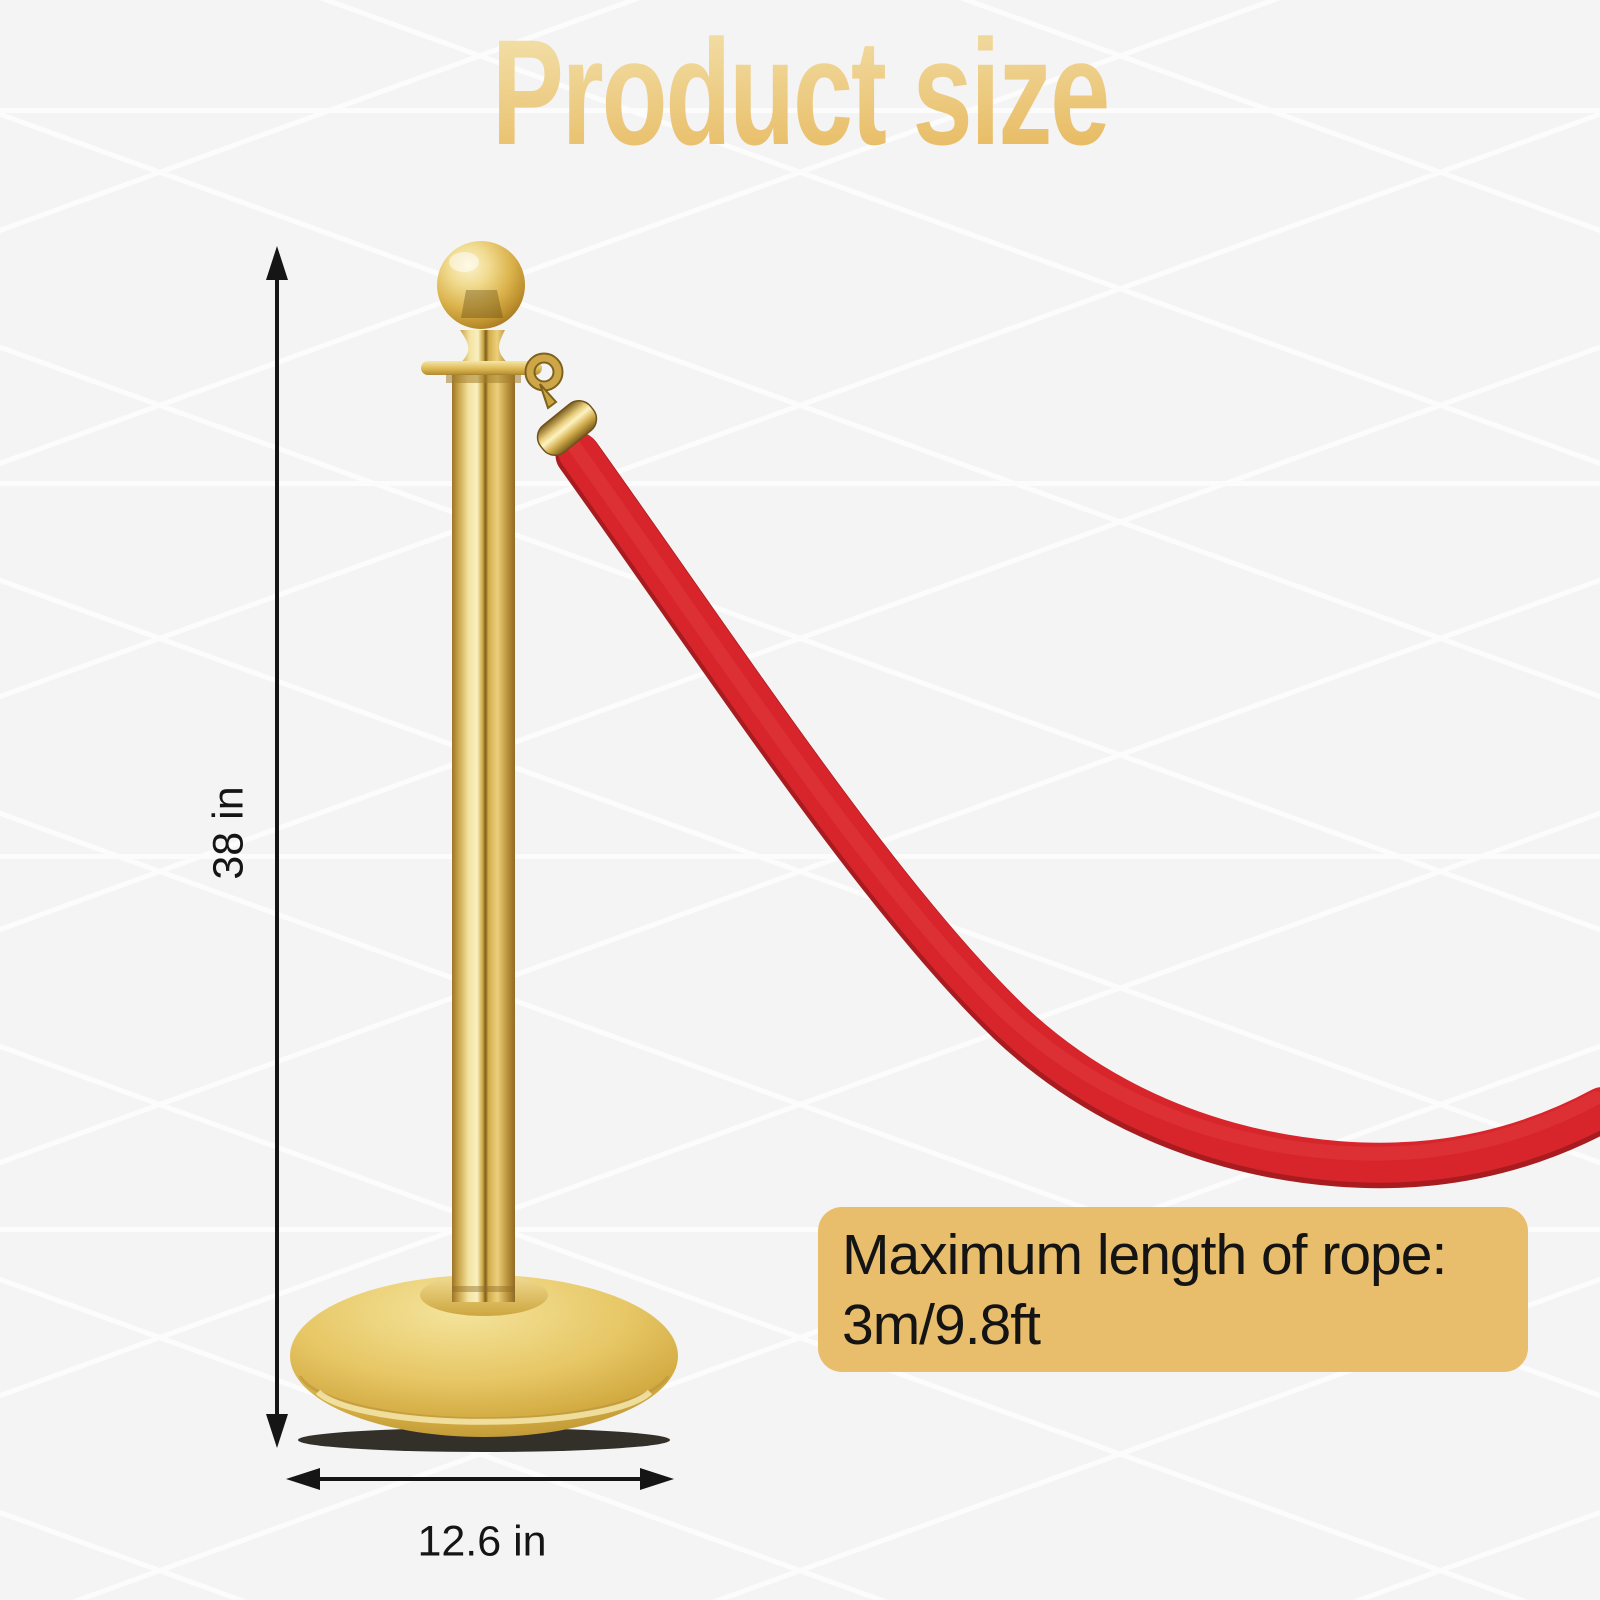  I want to click on rope-length-info-line1: Maximum length of rope:, so click(1144, 1255).